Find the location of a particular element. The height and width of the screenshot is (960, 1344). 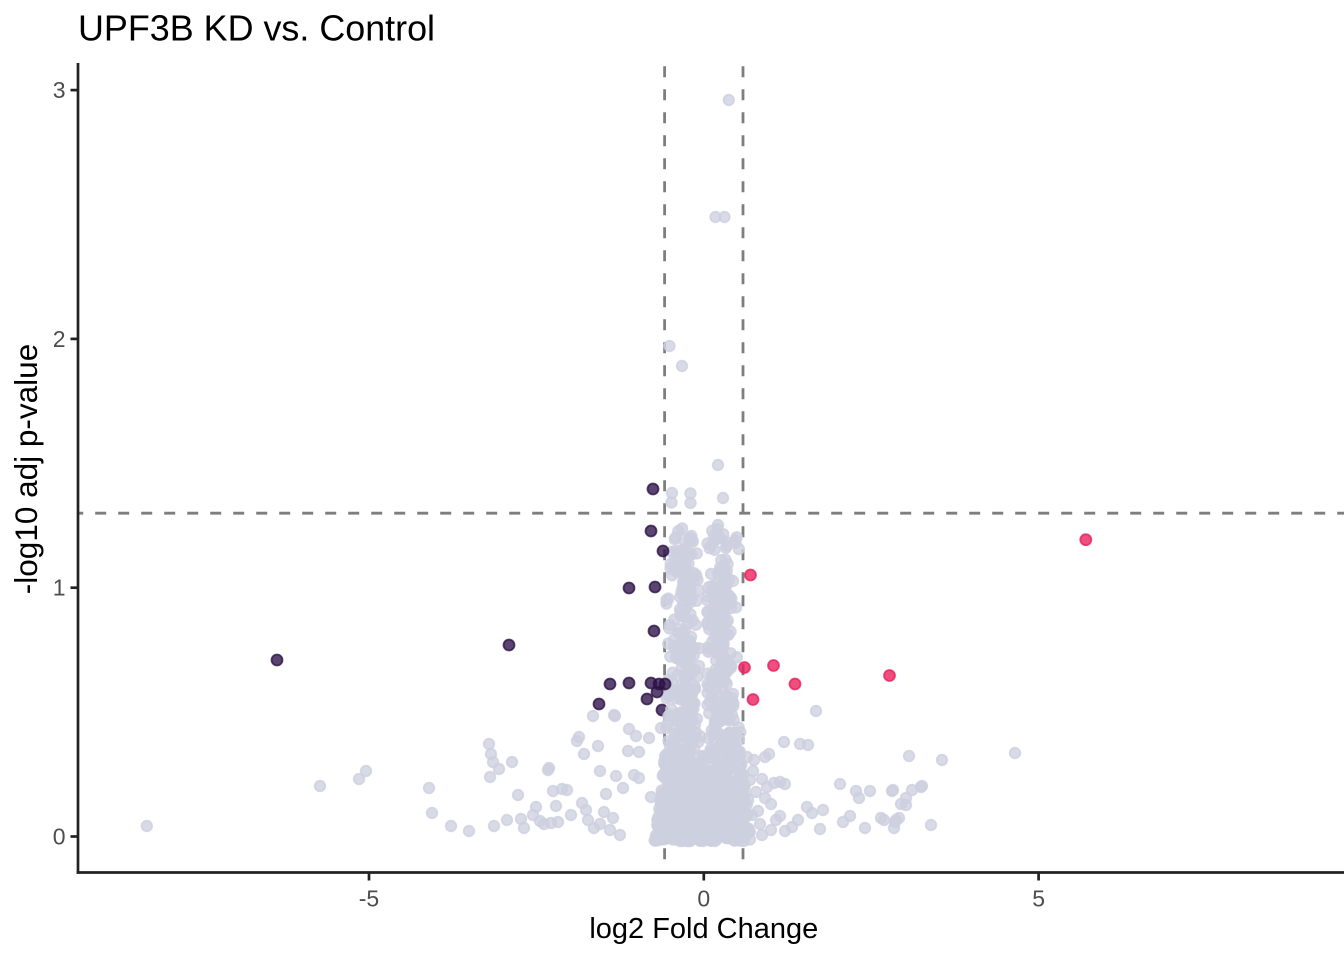

svg-text: 3 is located at coordinates (59, 90).